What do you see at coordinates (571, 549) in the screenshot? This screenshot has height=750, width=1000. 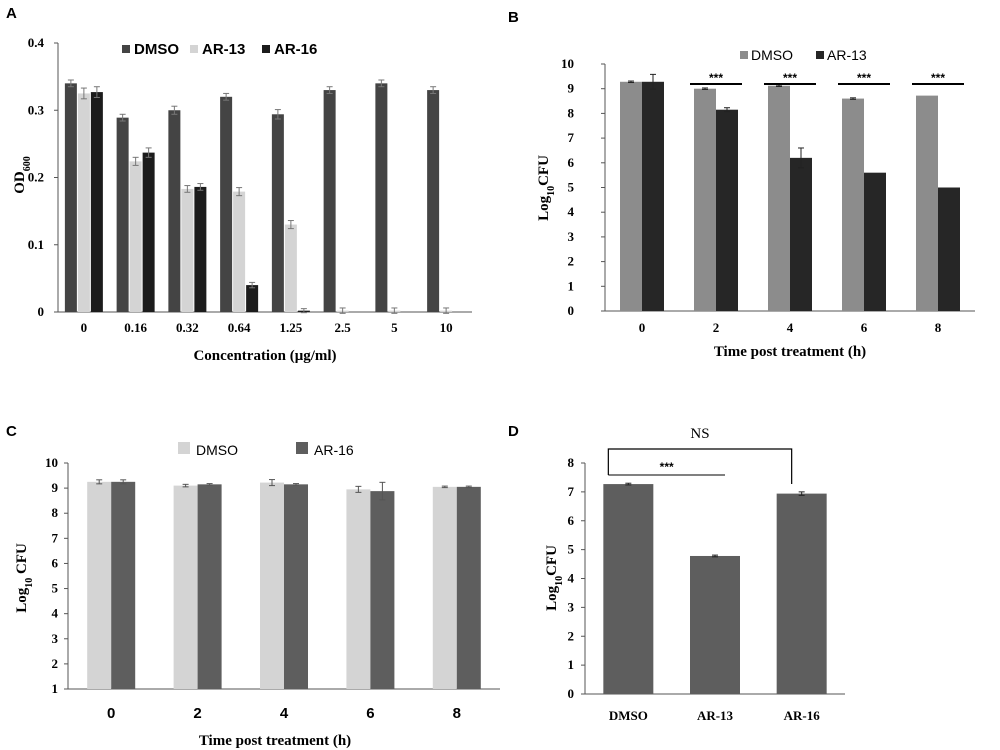 I see `chart-d-y-tick-label: 5` at bounding box center [571, 549].